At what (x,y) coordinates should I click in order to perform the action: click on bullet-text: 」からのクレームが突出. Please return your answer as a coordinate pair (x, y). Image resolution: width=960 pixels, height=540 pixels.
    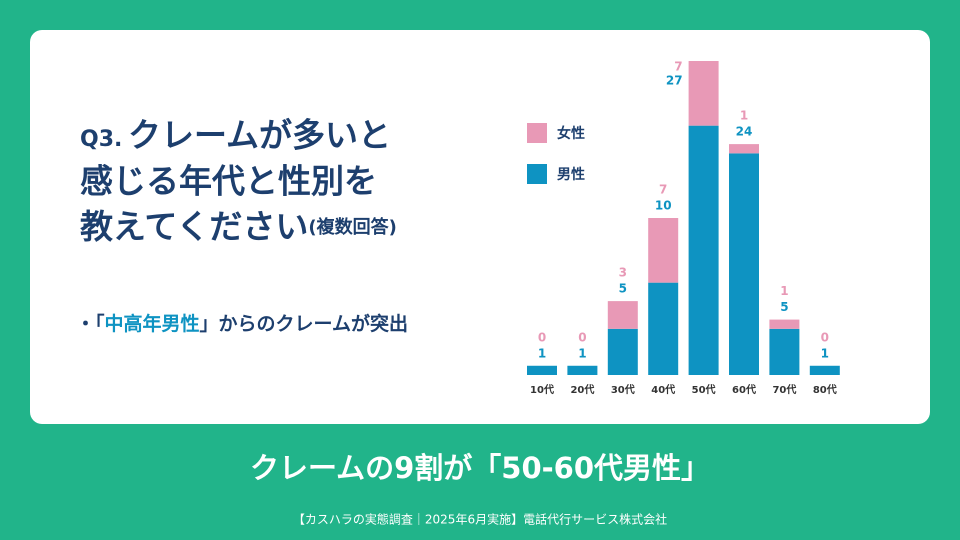
    Looking at the image, I should click on (304, 323).